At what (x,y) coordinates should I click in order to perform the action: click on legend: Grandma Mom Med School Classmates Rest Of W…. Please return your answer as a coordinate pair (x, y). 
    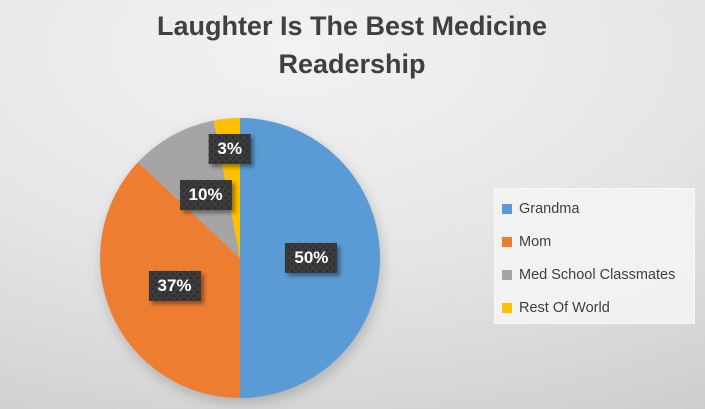
    Looking at the image, I should click on (594, 256).